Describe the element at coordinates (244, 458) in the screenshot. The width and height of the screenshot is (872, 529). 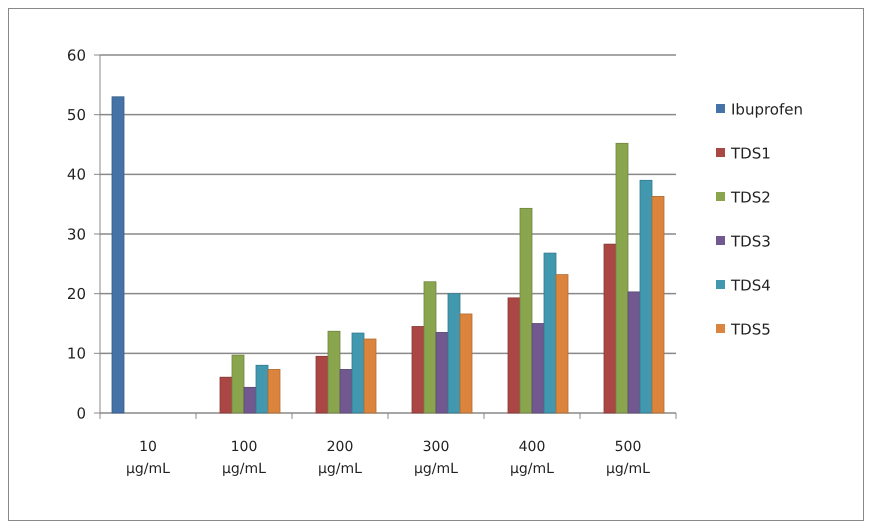
I see `x-tick-label: 100 µg/mL` at that location.